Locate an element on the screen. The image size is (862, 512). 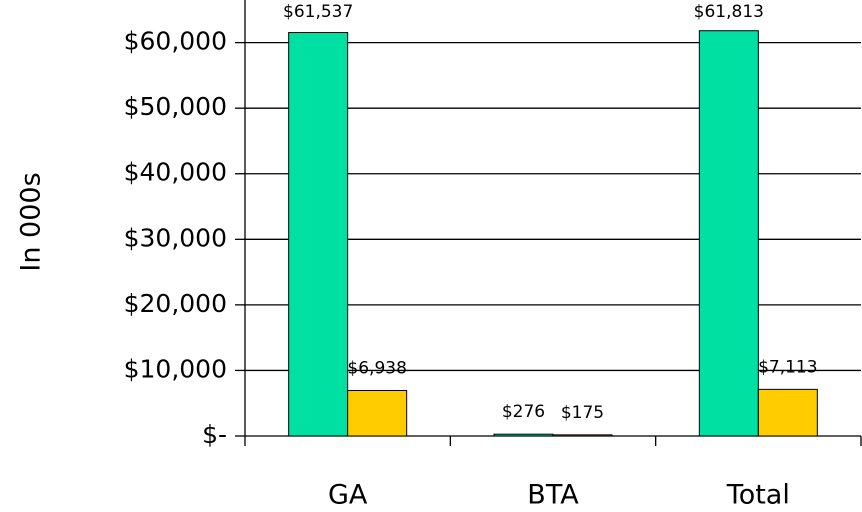
x-tick-label: GA is located at coordinates (348, 495).